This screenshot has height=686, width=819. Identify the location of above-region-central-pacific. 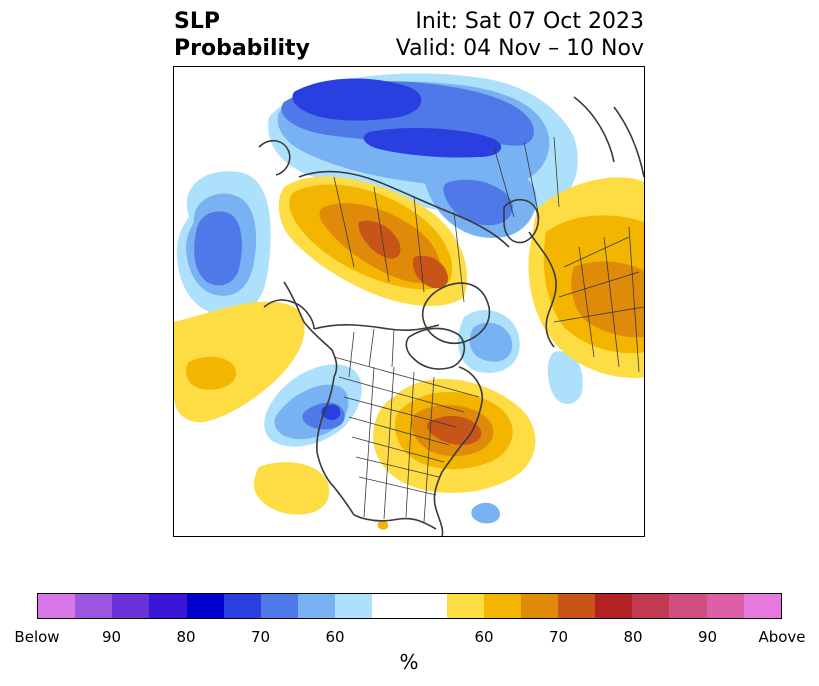
(239, 362).